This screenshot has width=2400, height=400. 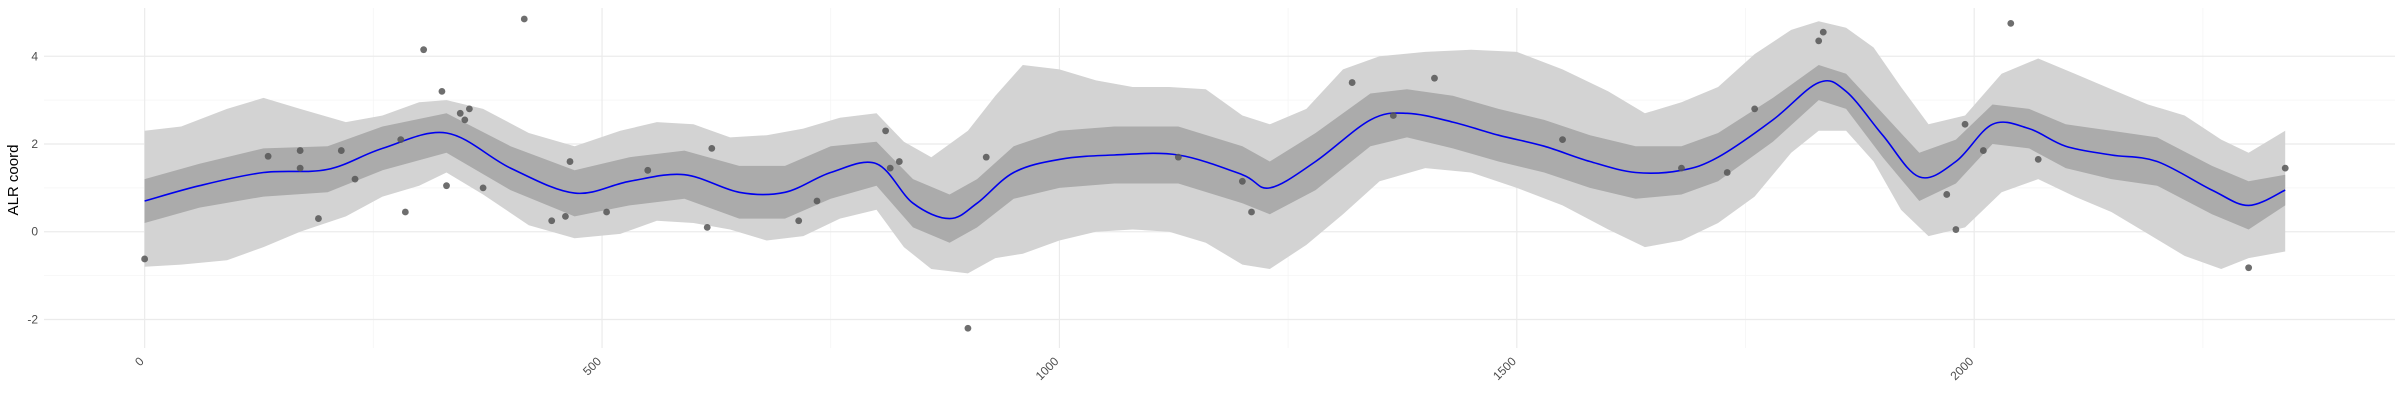 What do you see at coordinates (32, 187) in the screenshot?
I see `y-axis-tick-labels: -2 0 2 4` at bounding box center [32, 187].